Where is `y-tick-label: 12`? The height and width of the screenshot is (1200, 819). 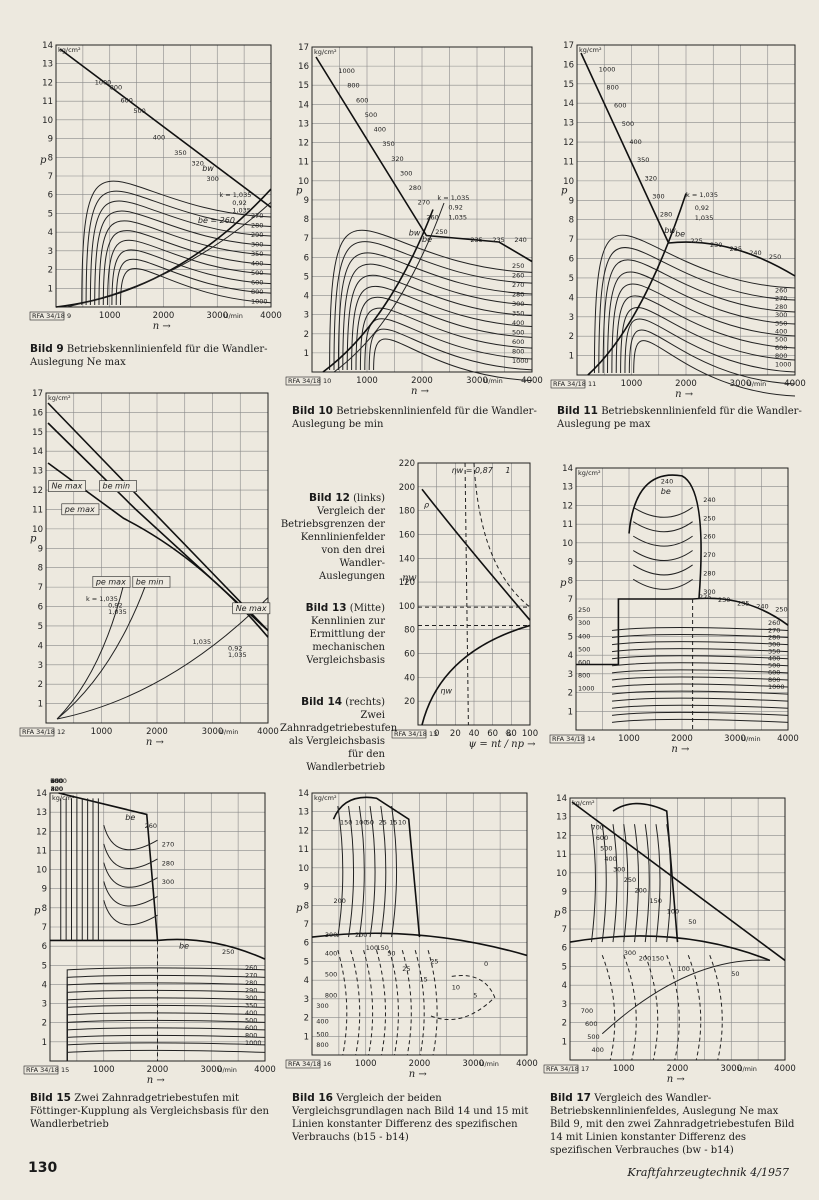
y-tick-label: 12 is located at coordinates (41, 832).